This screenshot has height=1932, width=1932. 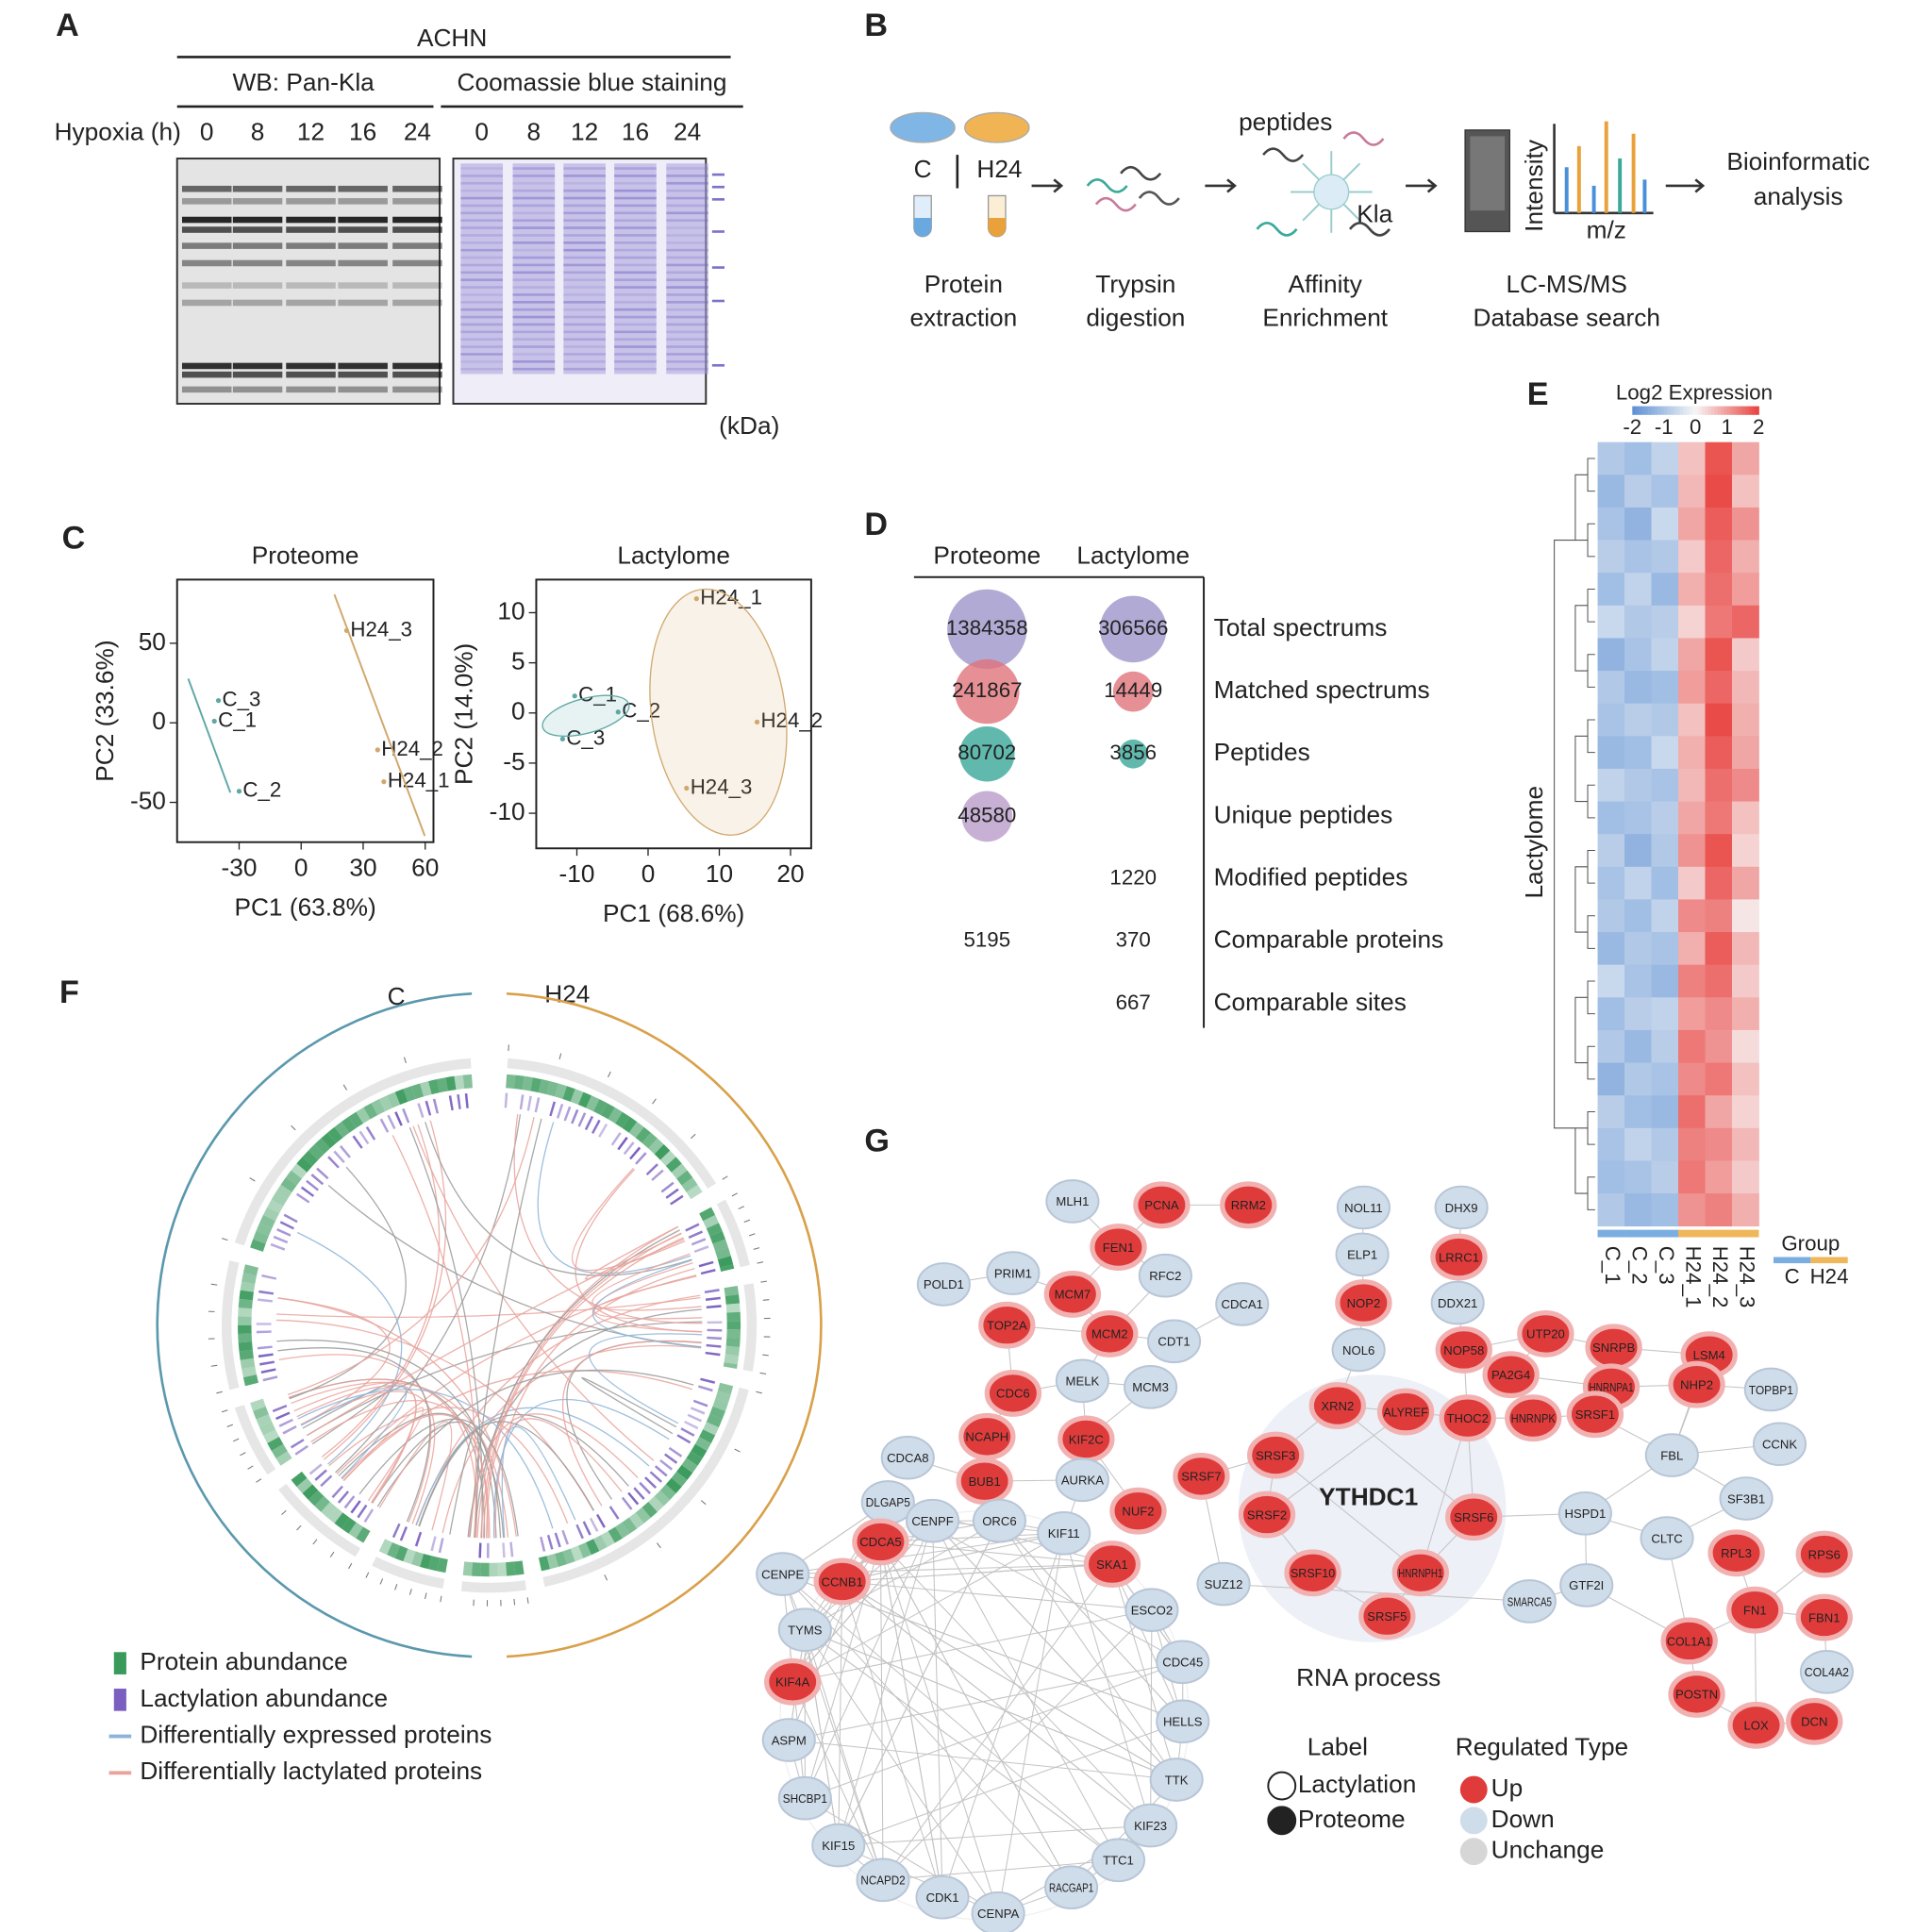 I want to click on node-label: PCNA, so click(x=1162, y=1205).